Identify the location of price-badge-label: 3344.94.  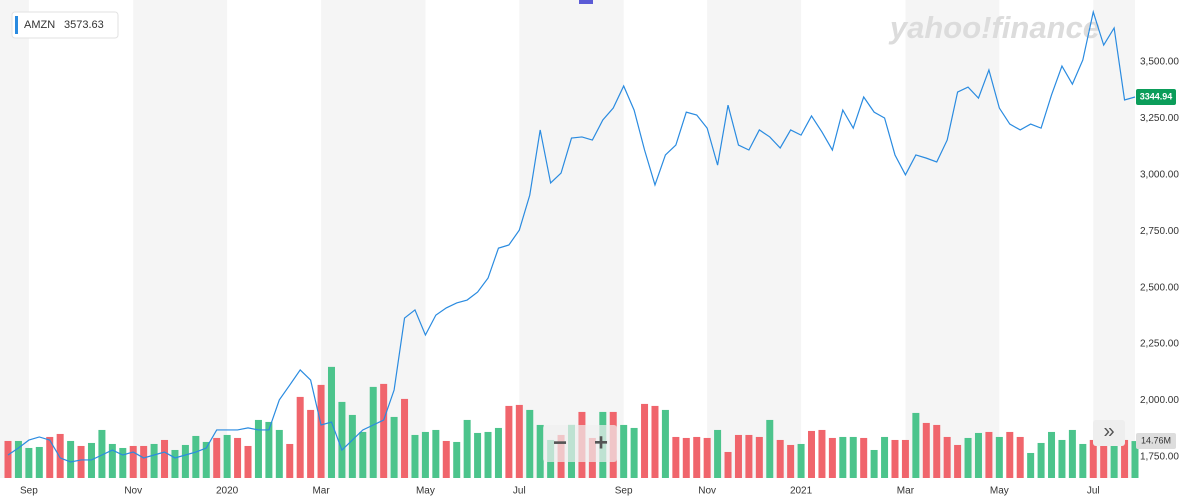
(1156, 96).